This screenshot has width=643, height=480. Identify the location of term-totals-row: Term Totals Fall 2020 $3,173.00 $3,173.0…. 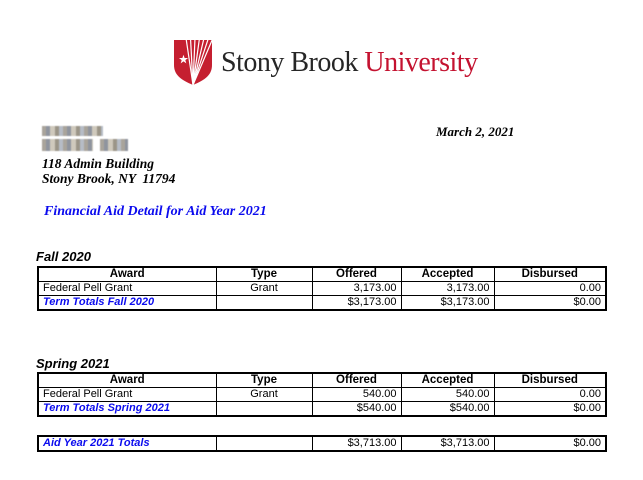
(322, 303).